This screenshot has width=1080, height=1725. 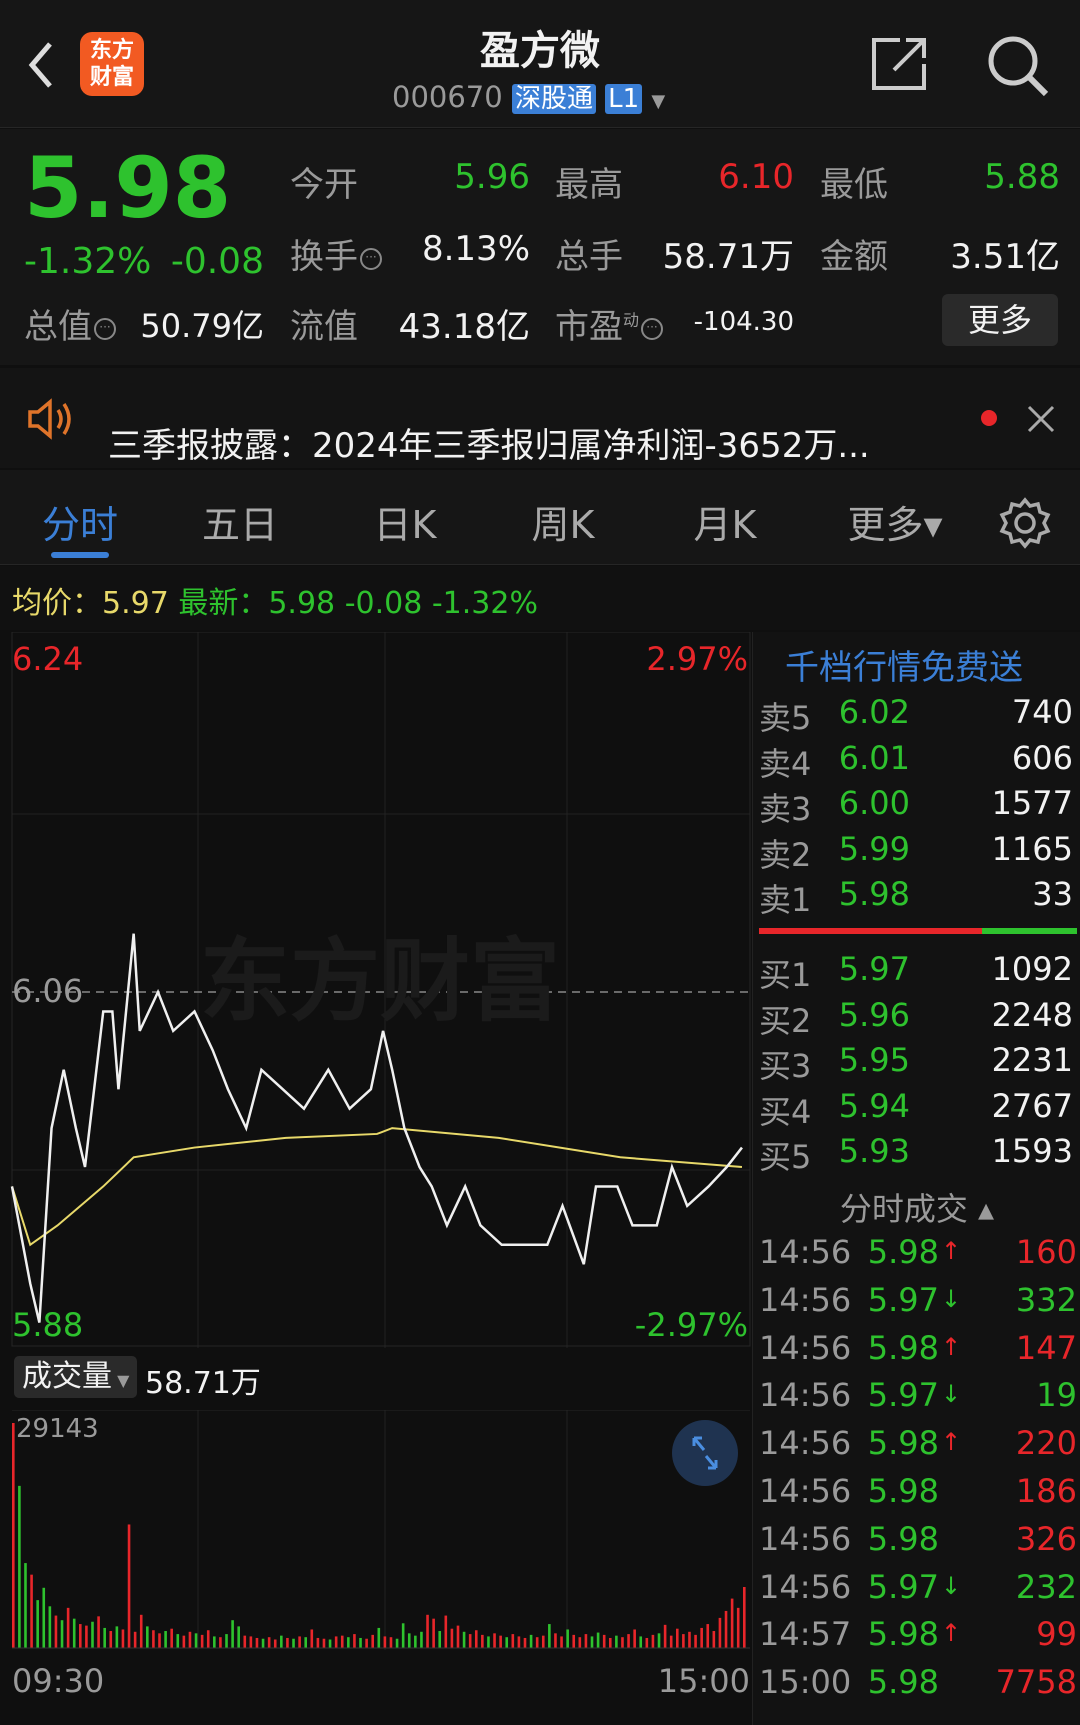 I want to click on turnover-label: 换手 ···, so click(x=336, y=253).